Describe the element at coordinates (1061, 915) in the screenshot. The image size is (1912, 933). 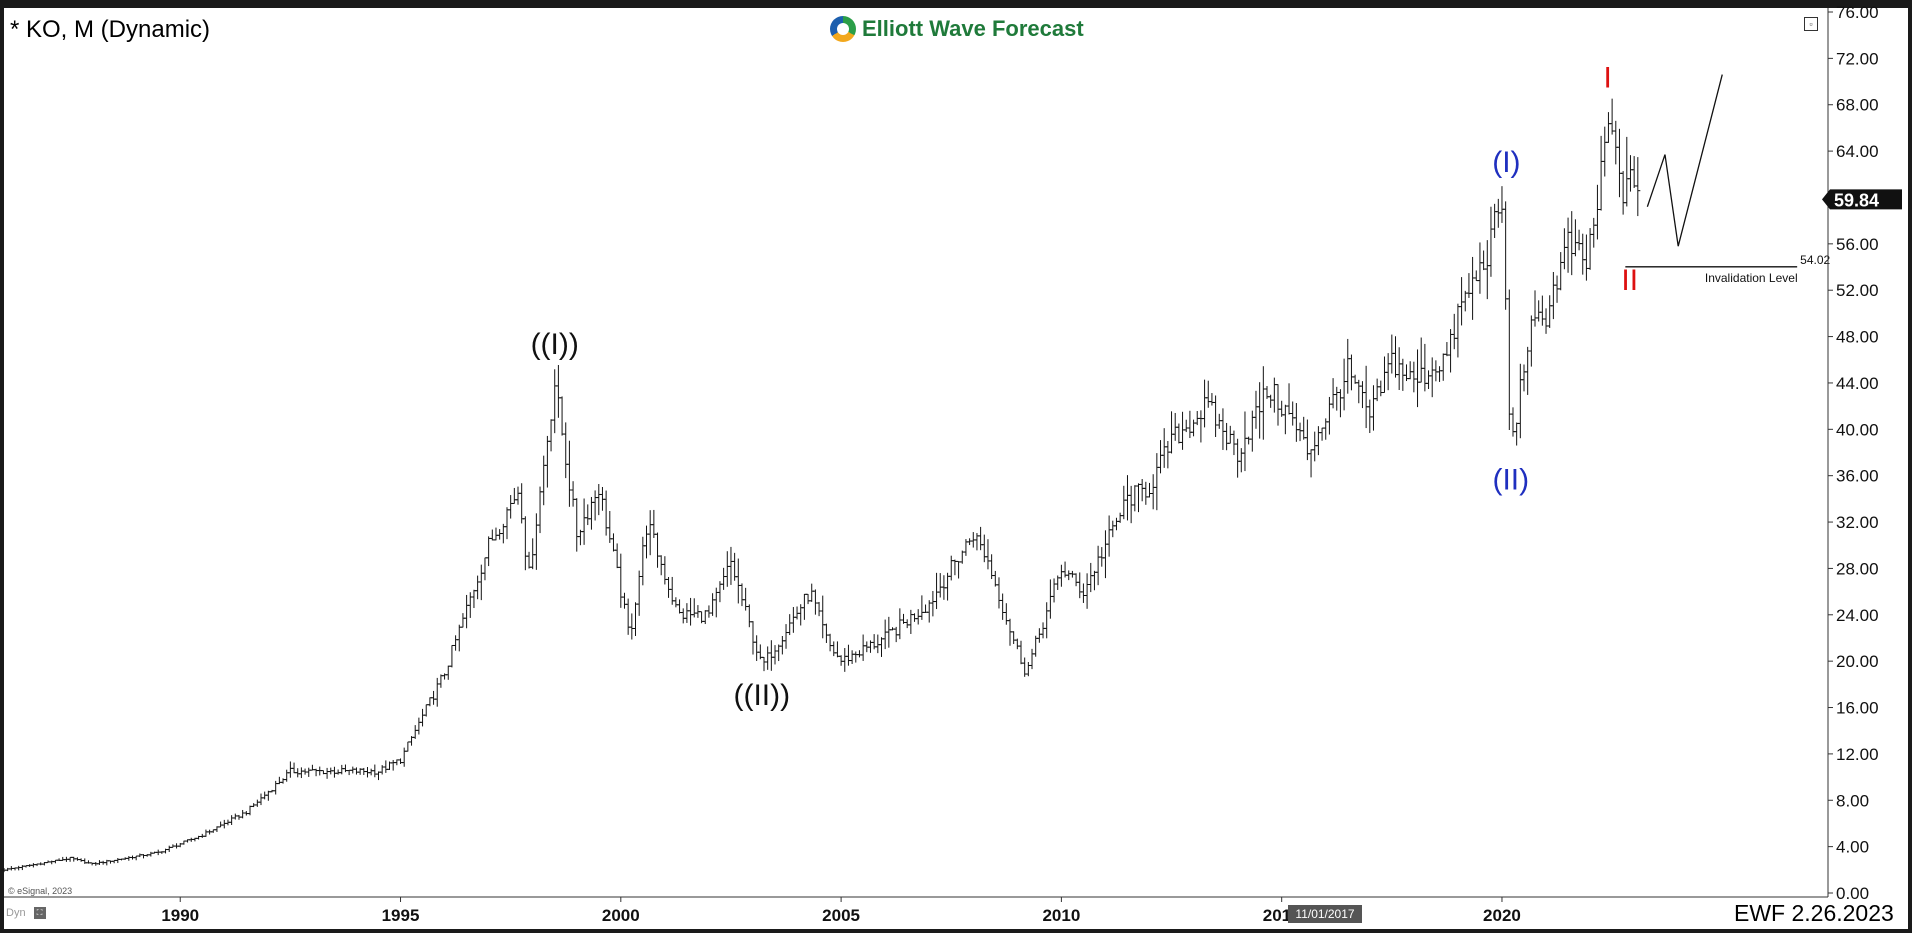
I see `time-tick-label: 2010` at that location.